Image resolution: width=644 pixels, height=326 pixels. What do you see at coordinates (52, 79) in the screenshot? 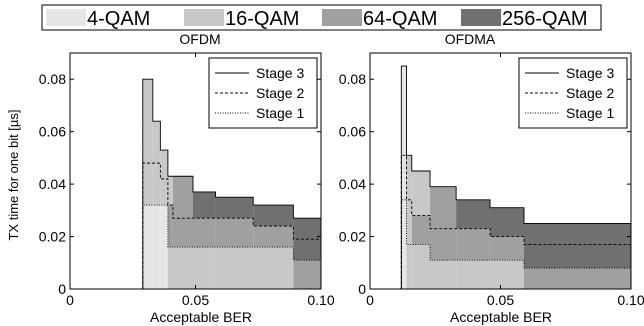
I see `ofdm-y-tick-label: 0.08` at bounding box center [52, 79].